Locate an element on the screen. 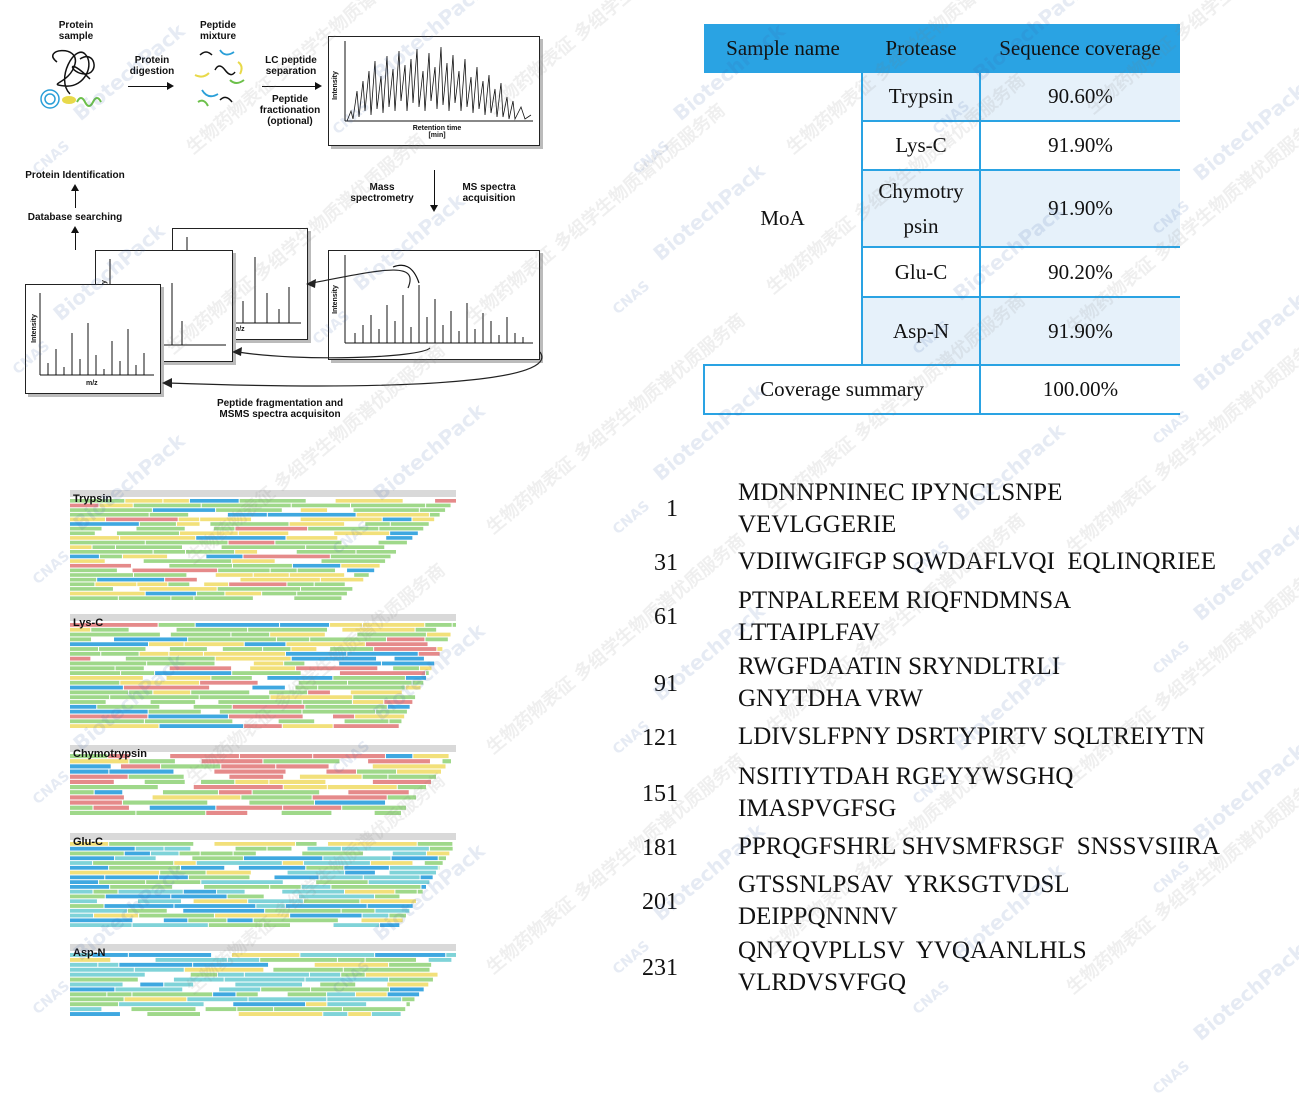 This screenshot has width=1299, height=1098. header-sequence-coverage: Sequence coverage is located at coordinates (1080, 48).